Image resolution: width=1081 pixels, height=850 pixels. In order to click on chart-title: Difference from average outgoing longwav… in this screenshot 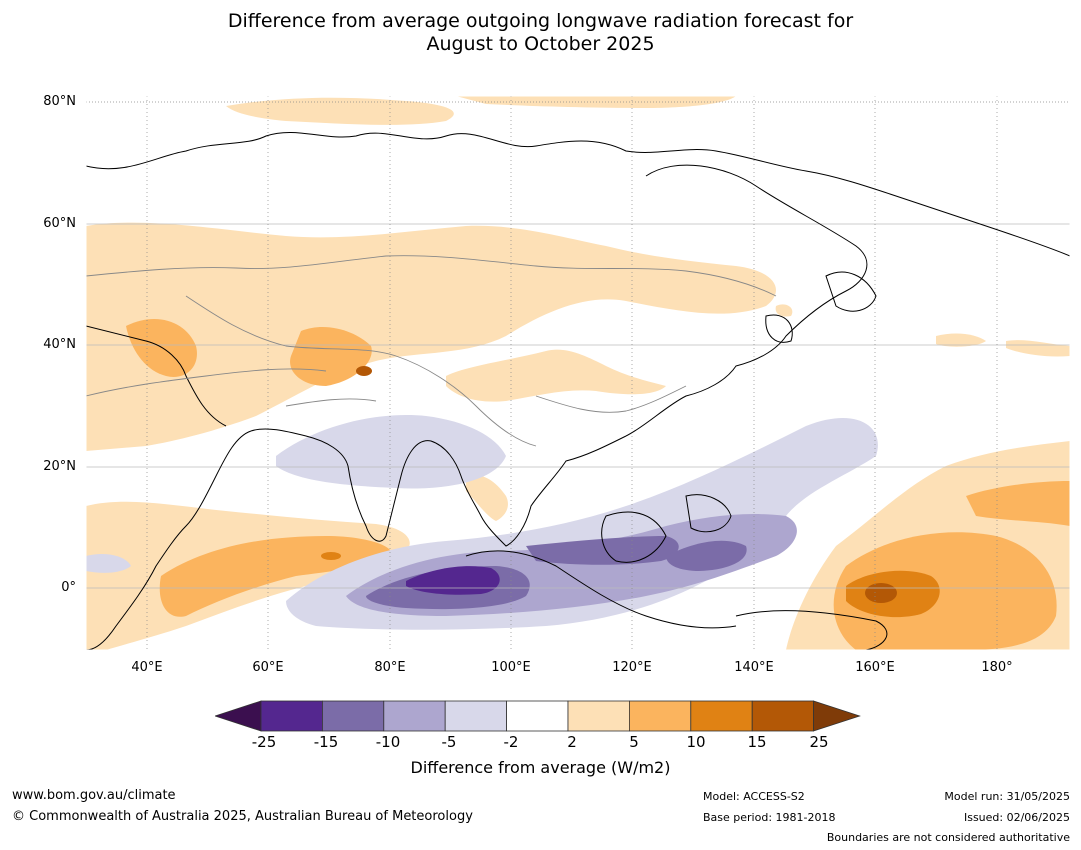, I will do `click(540, 33)`.